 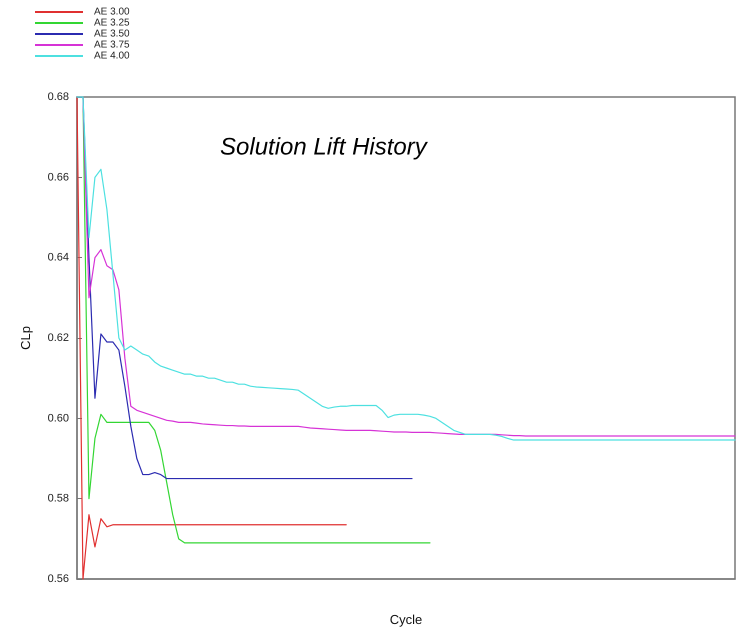 I want to click on legend-label: AE 3.25, so click(x=112, y=23).